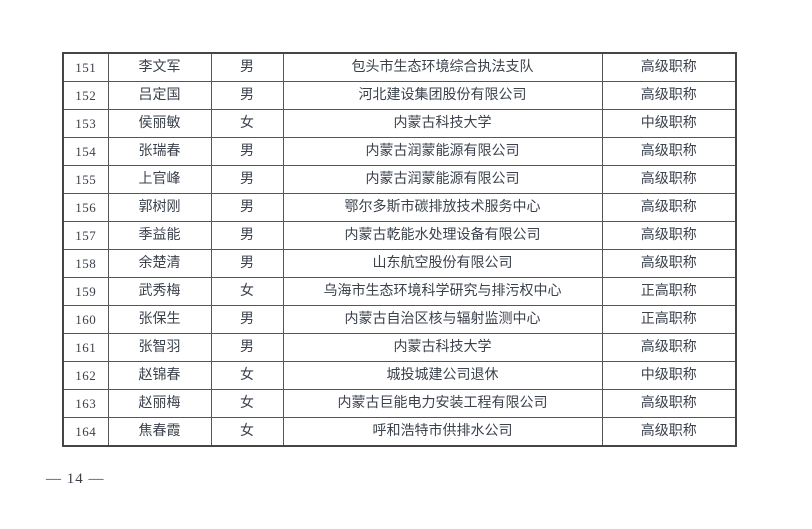  What do you see at coordinates (159, 319) in the screenshot?
I see `cell-name: 张保生` at bounding box center [159, 319].